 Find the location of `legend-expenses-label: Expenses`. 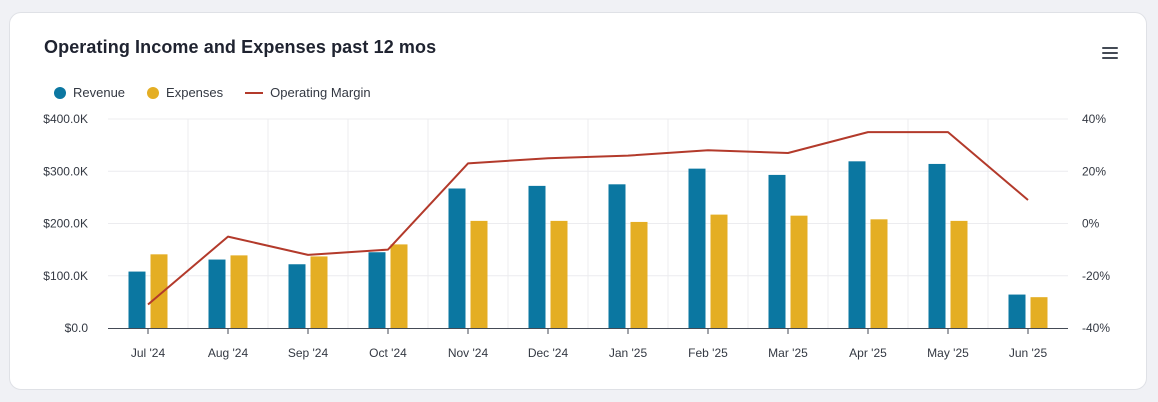

legend-expenses-label: Expenses is located at coordinates (195, 92).